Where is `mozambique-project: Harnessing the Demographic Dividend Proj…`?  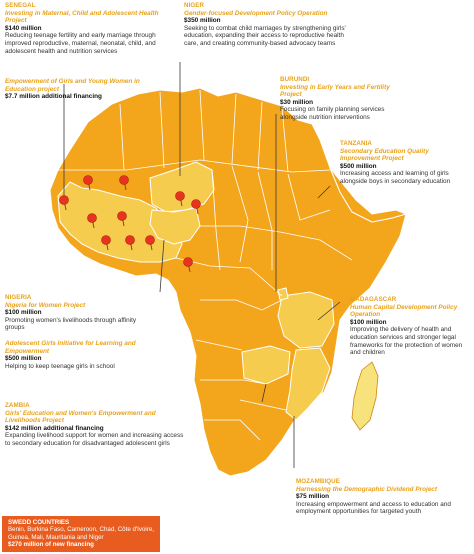 mozambique-project: Harnessing the Demographic Dividend Proj… is located at coordinates (366, 489).